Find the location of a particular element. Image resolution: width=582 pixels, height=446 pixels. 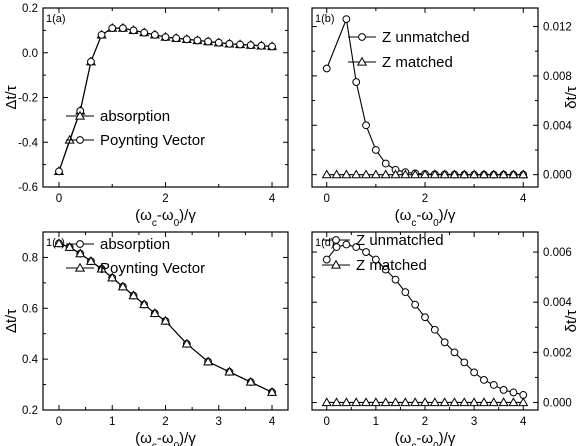

legend: Z unmatched Z matched is located at coordinates (383, 253).